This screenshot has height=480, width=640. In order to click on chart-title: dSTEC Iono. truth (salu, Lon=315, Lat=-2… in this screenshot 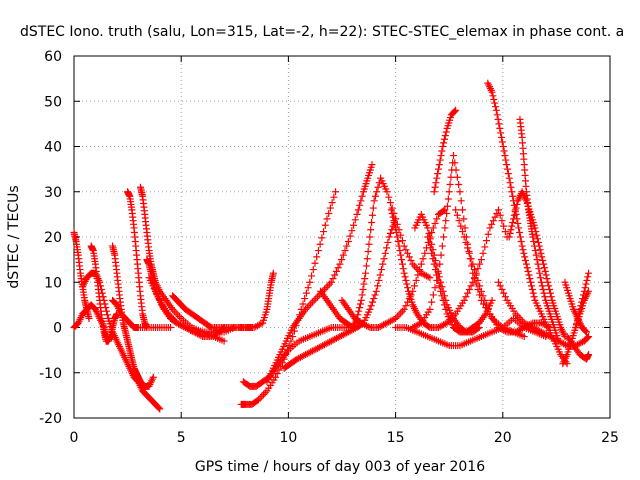, I will do `click(322, 32)`.